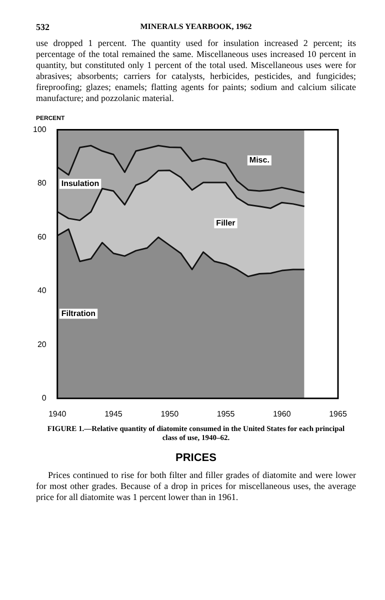  Describe the element at coordinates (44, 398) in the screenshot. I see `y-tick-label: 0` at that location.